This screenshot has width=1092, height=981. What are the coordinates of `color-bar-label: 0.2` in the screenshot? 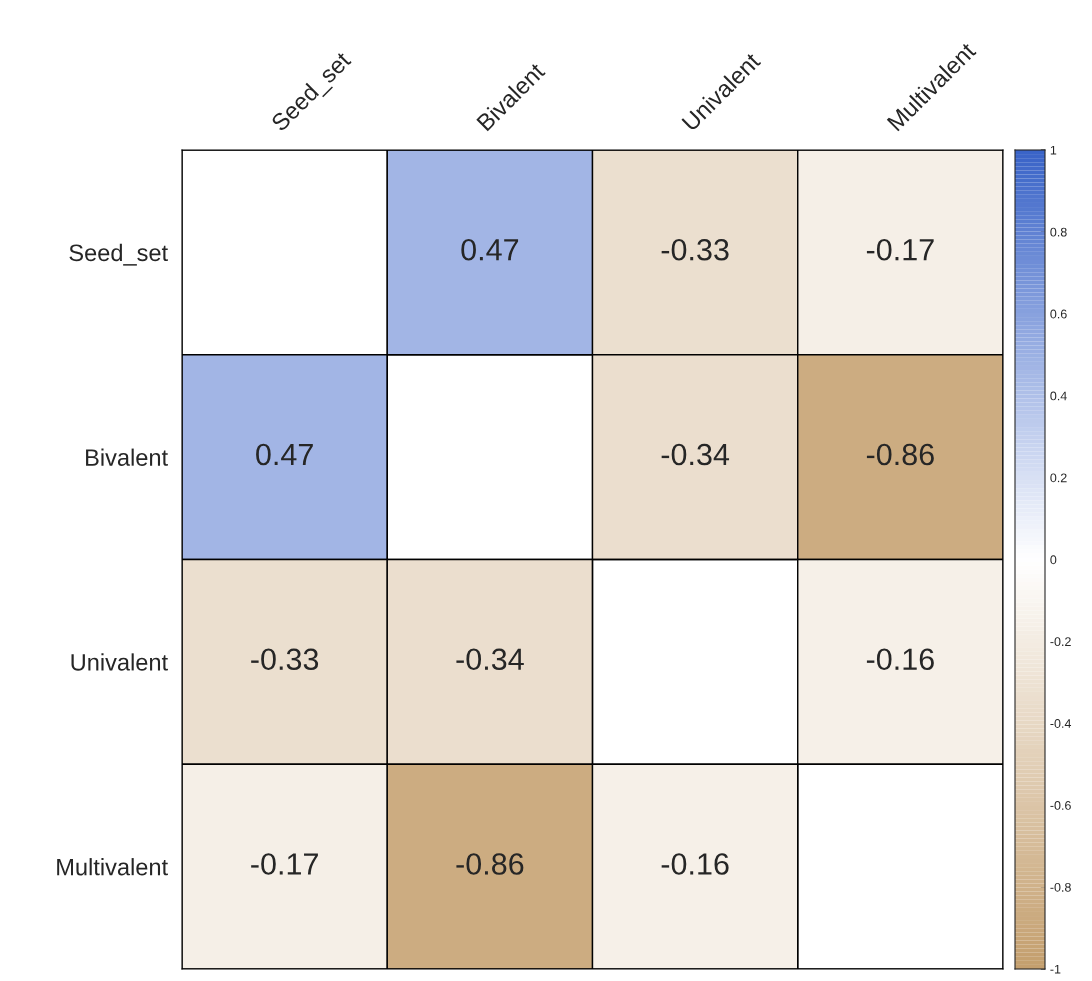 It's located at (1058, 478).